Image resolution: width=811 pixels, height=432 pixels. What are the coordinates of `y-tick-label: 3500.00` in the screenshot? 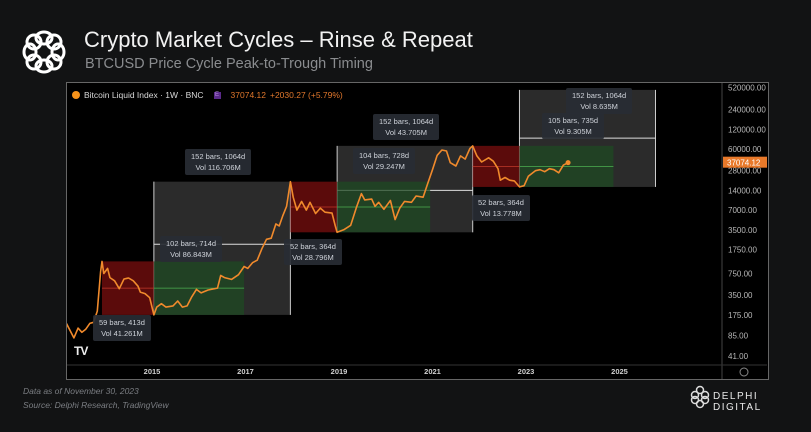 It's located at (742, 230).